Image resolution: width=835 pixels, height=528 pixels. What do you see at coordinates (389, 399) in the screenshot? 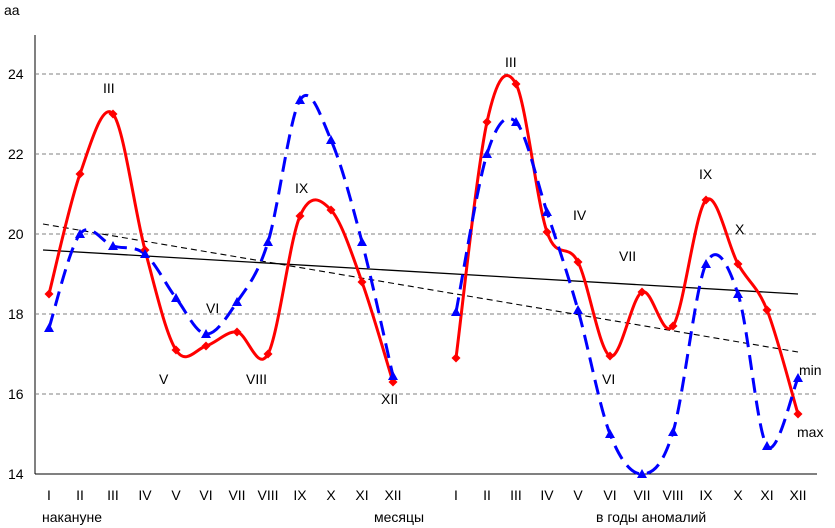
I see `annotation-label: XII` at bounding box center [389, 399].